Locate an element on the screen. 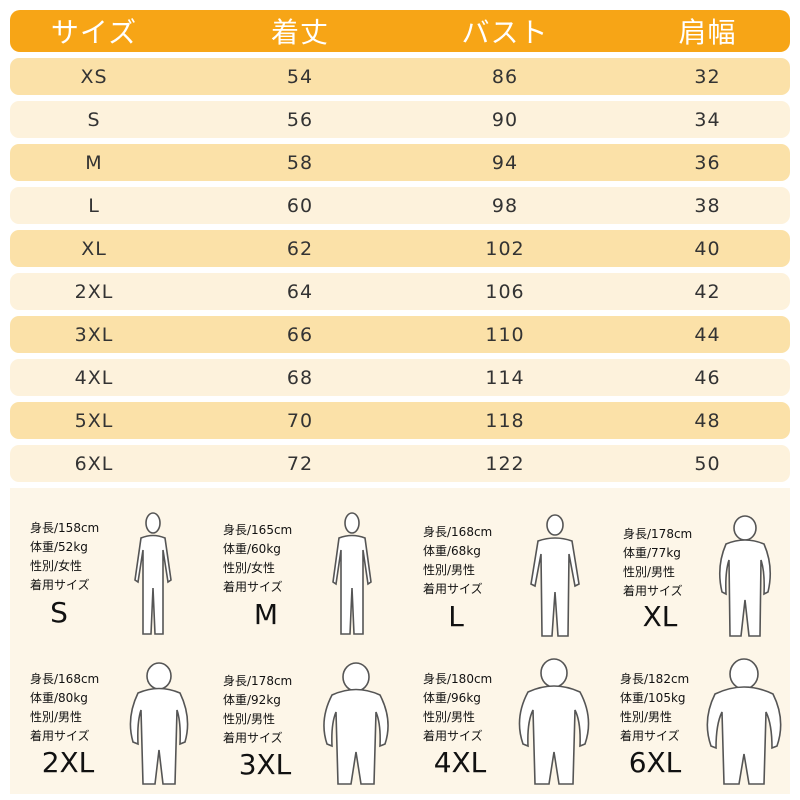  cell-length: 54 is located at coordinates (300, 76).